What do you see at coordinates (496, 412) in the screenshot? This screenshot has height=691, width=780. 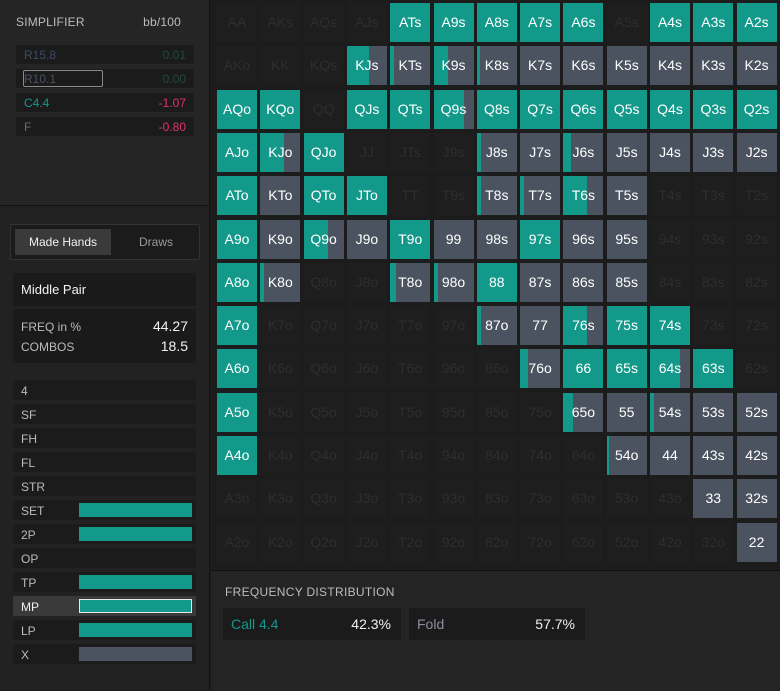 I see `hand-cell-85o: 85o` at bounding box center [496, 412].